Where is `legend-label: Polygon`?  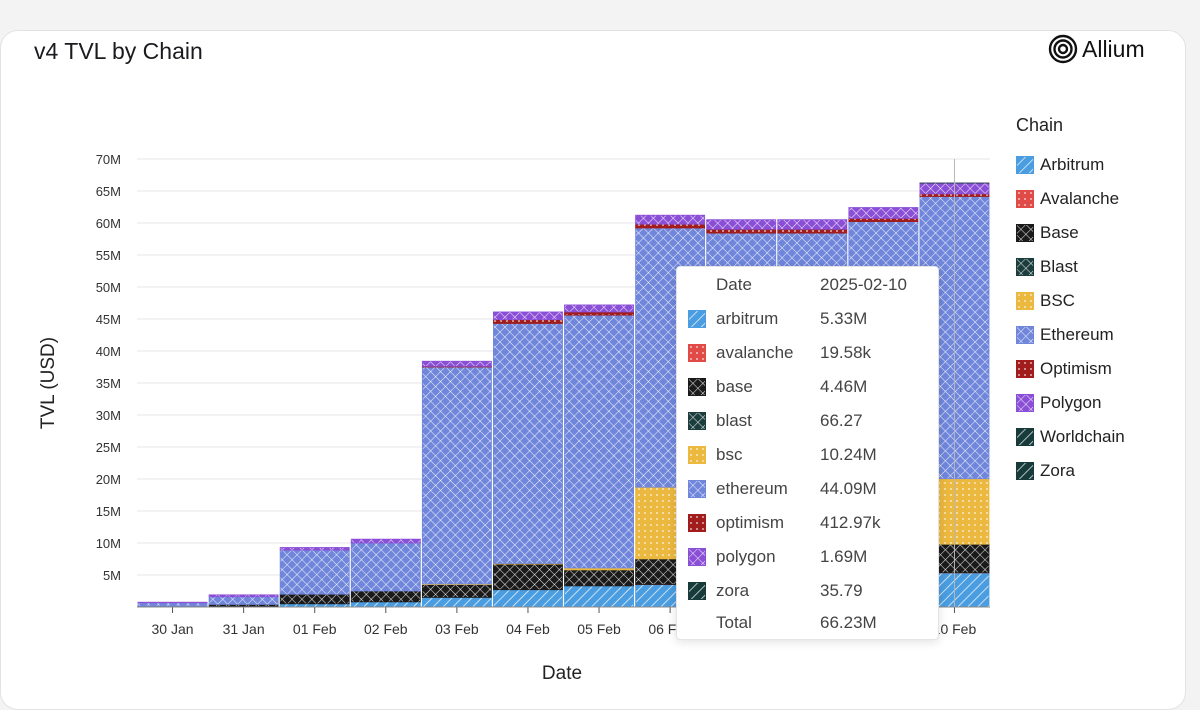 legend-label: Polygon is located at coordinates (1070, 403).